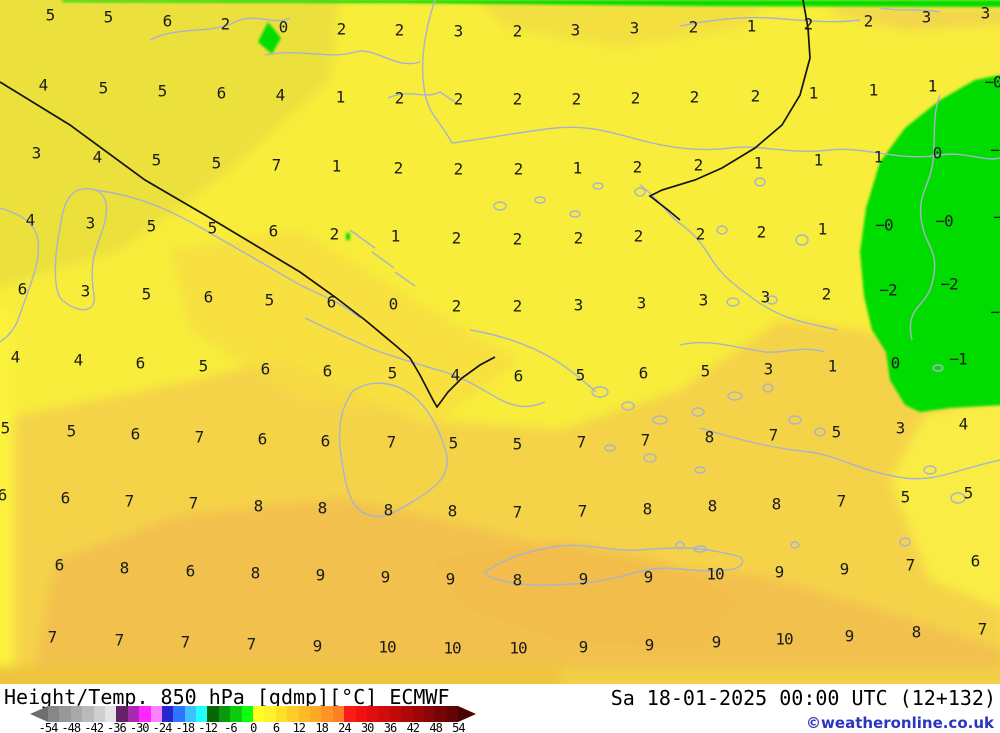  I want to click on colorbar-tick: 30, so click(367, 727).